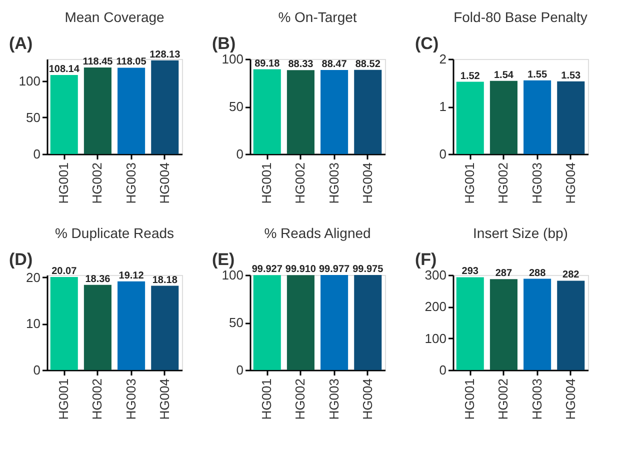 Image resolution: width=629 pixels, height=456 pixels. What do you see at coordinates (317, 233) in the screenshot?
I see `chart-title: % Reads Aligned` at bounding box center [317, 233].